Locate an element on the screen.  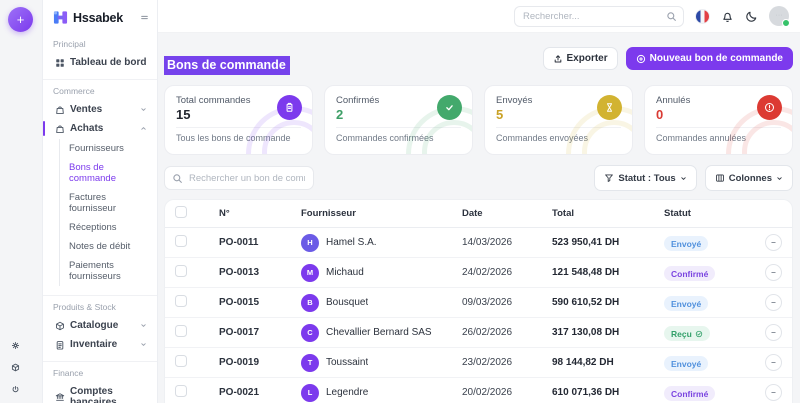
card-divider is located at coordinates (718, 127).